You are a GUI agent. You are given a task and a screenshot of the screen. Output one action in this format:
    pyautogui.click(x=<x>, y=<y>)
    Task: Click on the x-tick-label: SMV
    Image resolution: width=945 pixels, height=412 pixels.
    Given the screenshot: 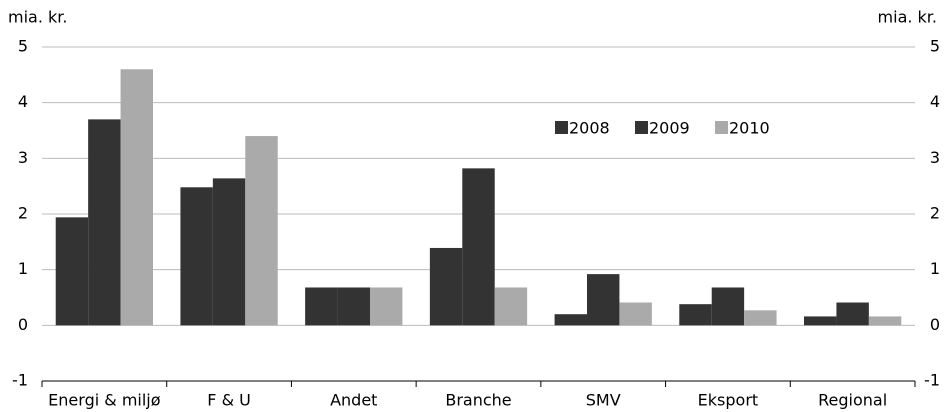 What is the action you would take?
    pyautogui.click(x=603, y=400)
    